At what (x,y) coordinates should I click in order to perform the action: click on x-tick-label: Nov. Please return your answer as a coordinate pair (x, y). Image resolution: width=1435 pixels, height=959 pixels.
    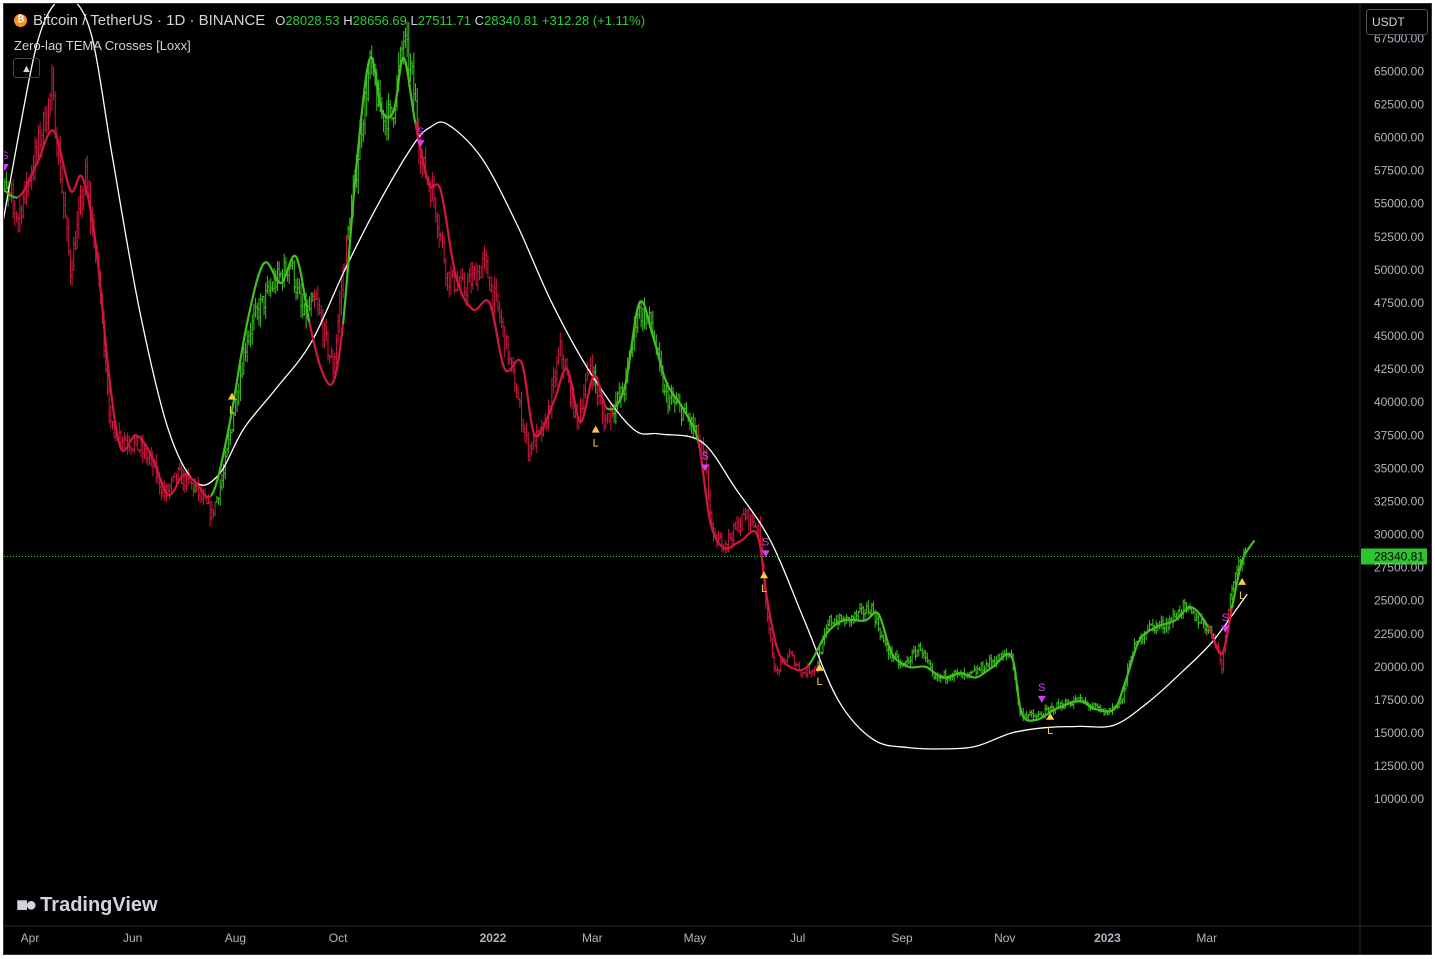
    Looking at the image, I should click on (1004, 938).